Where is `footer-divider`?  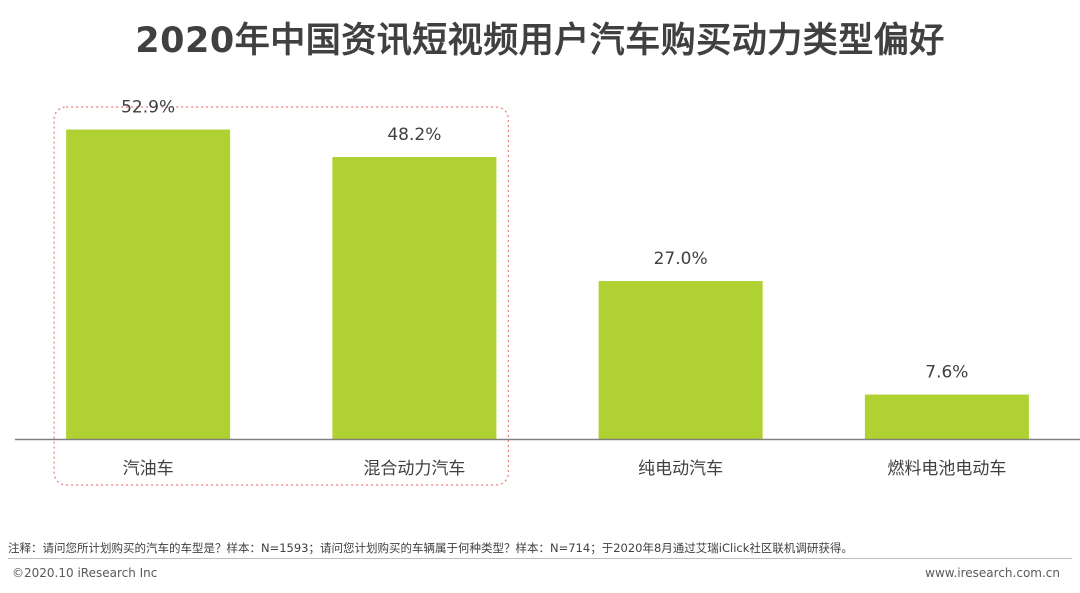 footer-divider is located at coordinates (540, 558).